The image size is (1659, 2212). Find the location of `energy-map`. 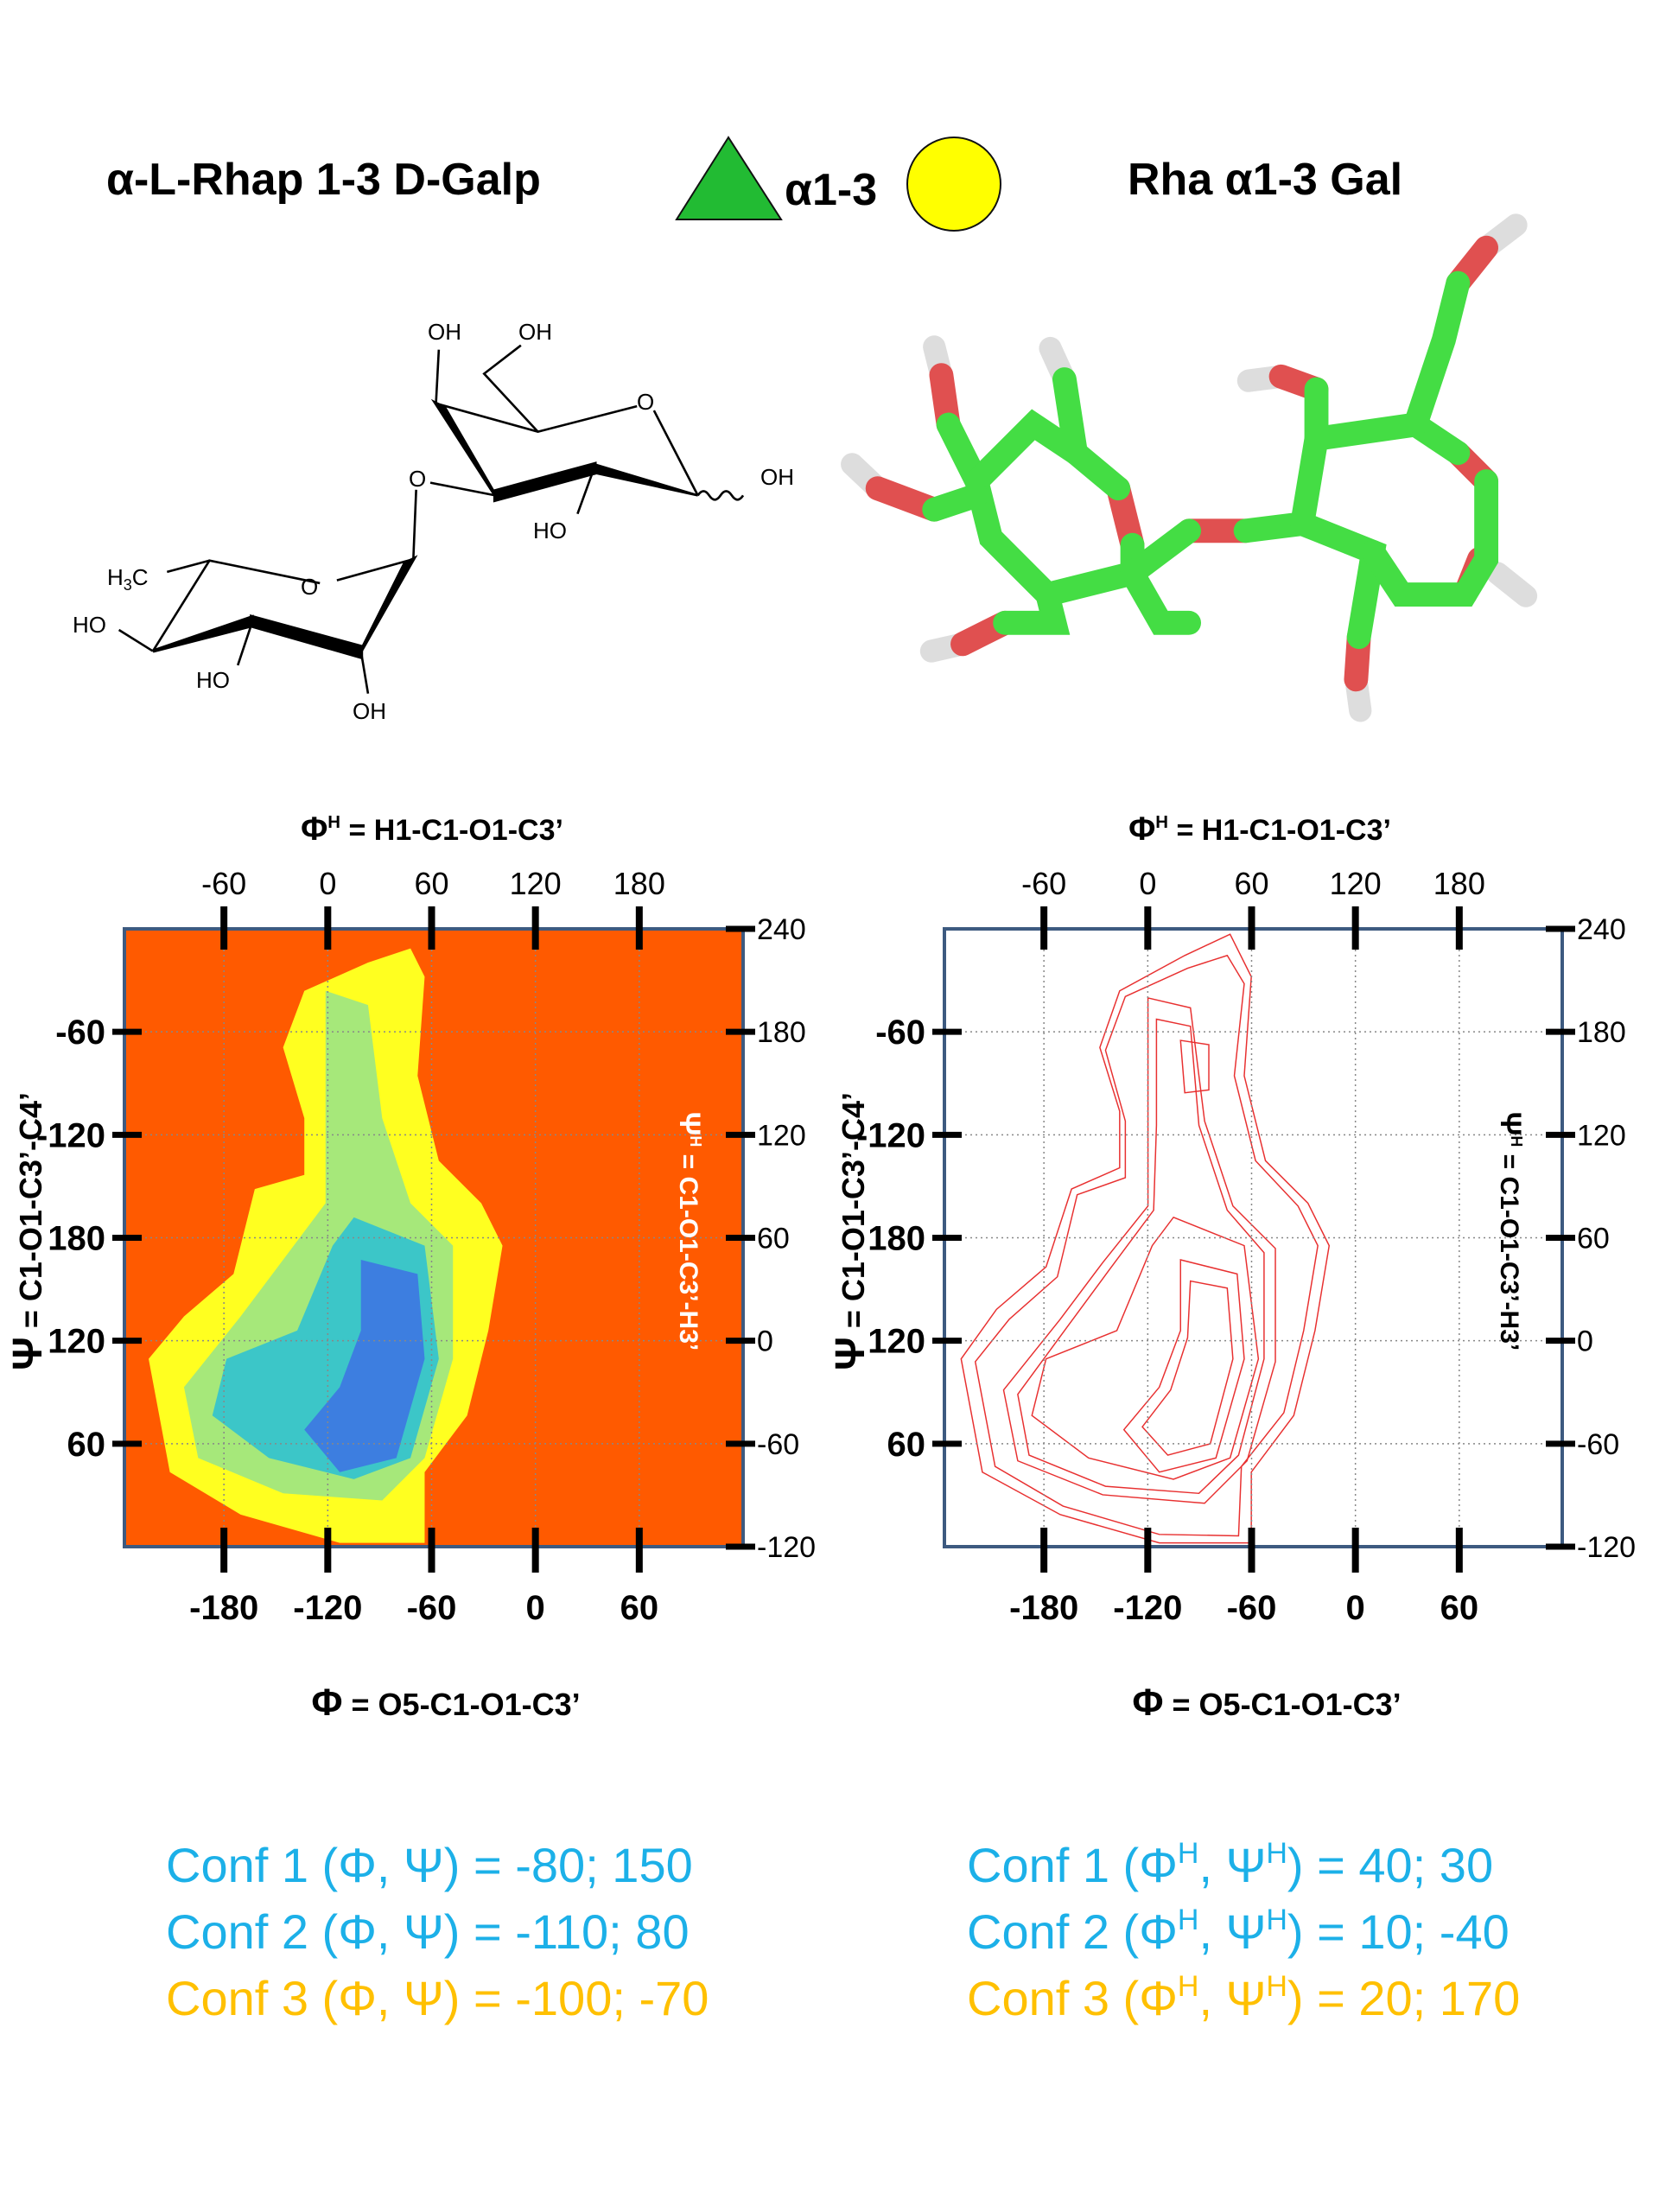

energy-map is located at coordinates (326, 1245).